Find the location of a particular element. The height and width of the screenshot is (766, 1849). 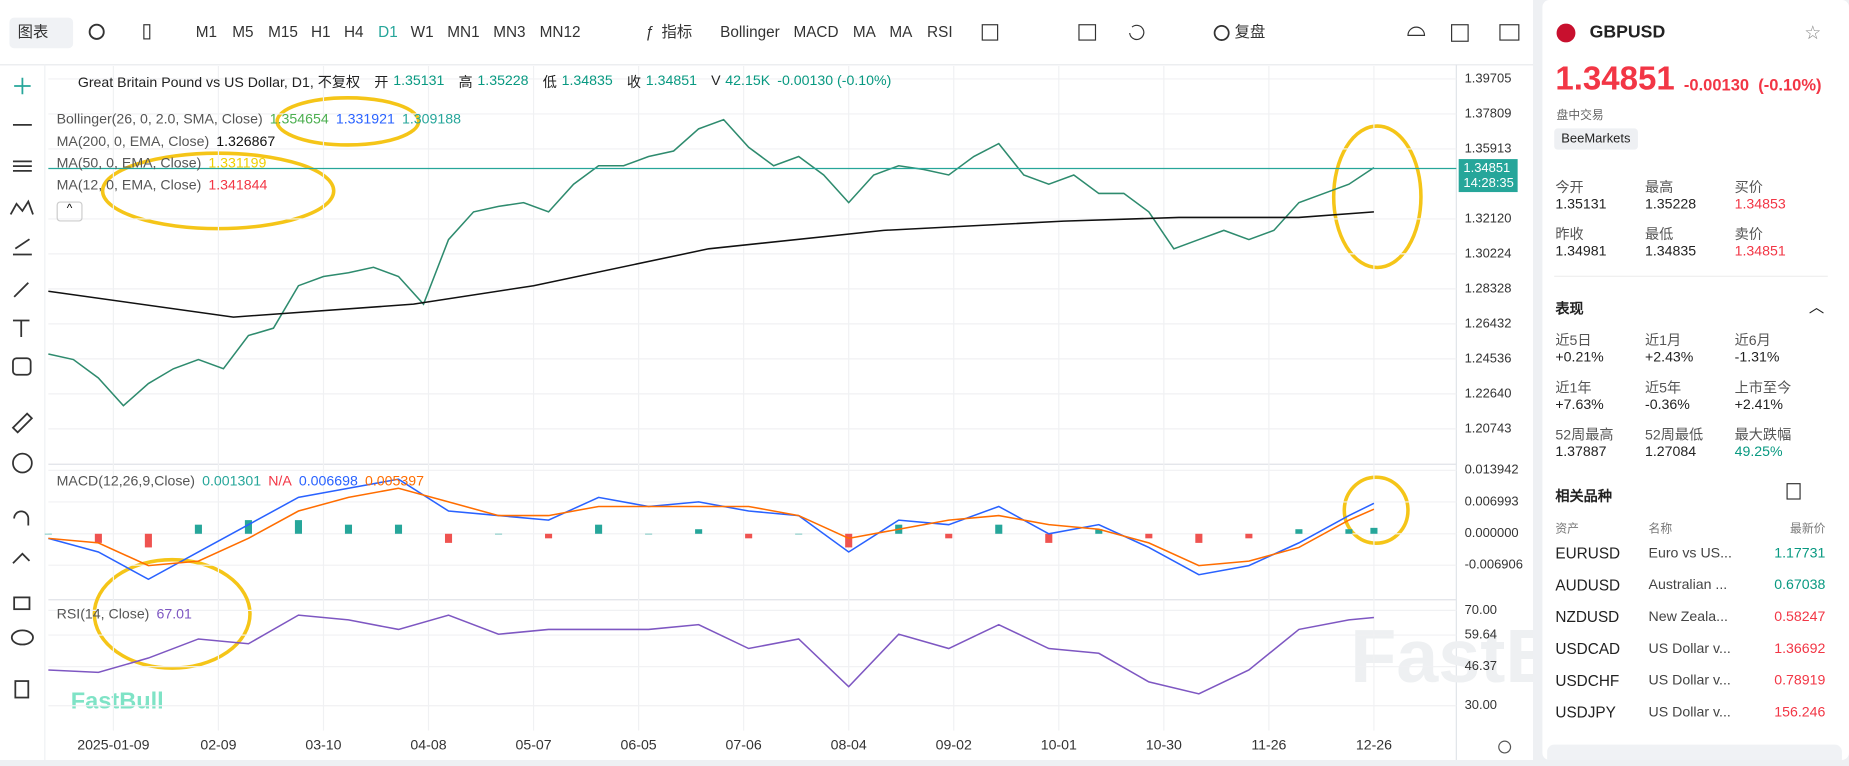

timeframe: D1 is located at coordinates (388, 32).